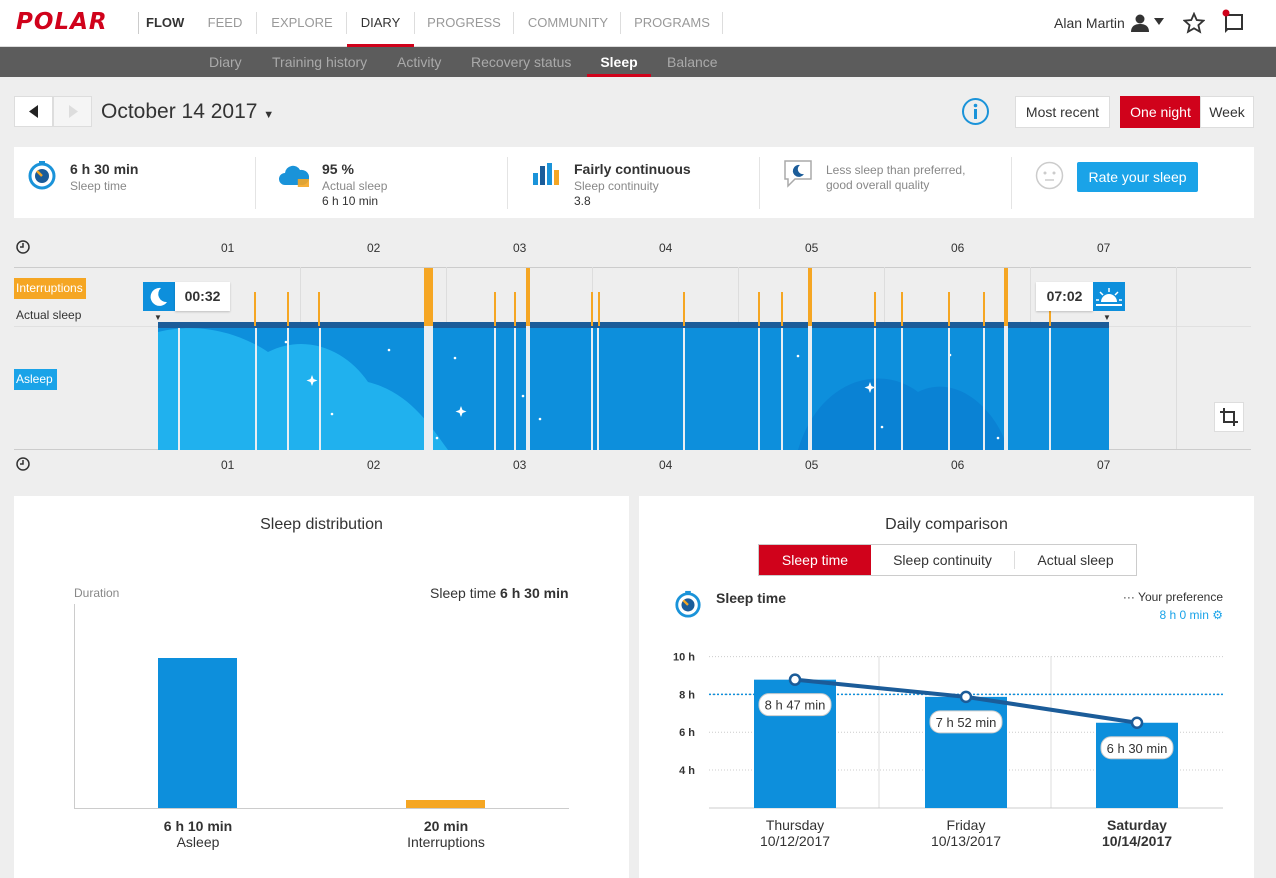  Describe the element at coordinates (380, 23) in the screenshot. I see `nav-diary: DIARY` at that location.